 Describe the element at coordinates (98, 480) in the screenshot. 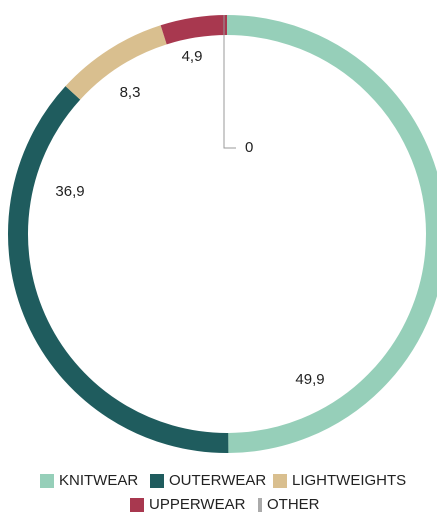

I see `legend-label: KNITWEAR` at that location.